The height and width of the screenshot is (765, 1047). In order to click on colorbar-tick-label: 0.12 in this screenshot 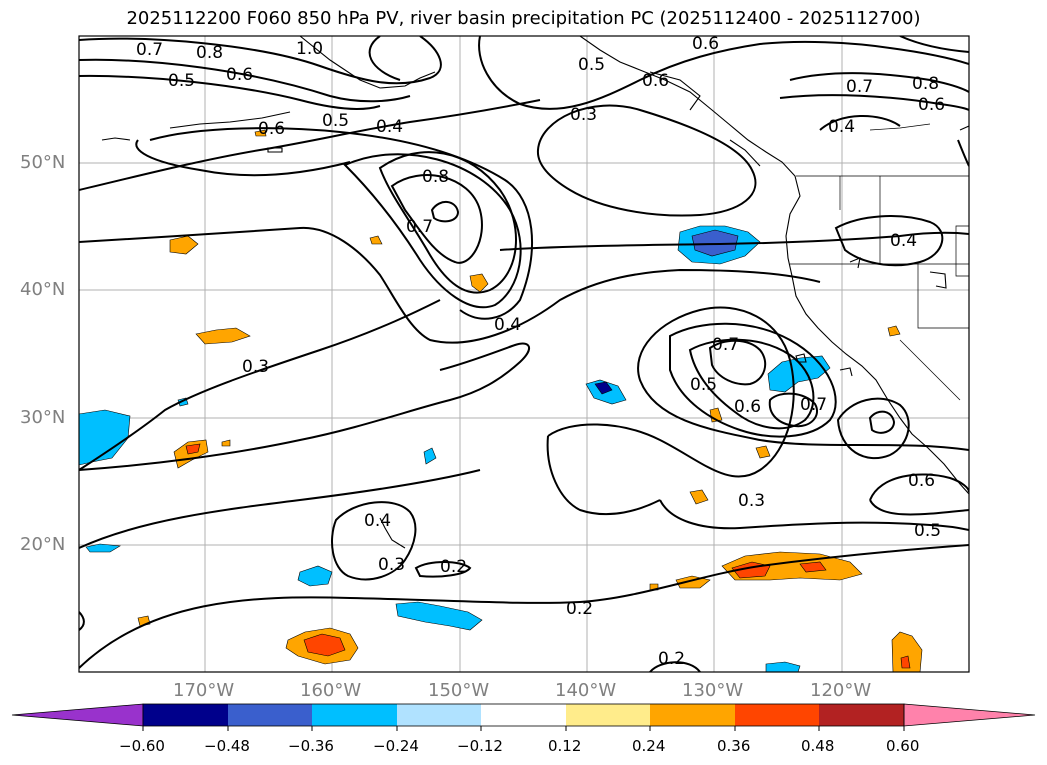, I will do `click(565, 746)`.